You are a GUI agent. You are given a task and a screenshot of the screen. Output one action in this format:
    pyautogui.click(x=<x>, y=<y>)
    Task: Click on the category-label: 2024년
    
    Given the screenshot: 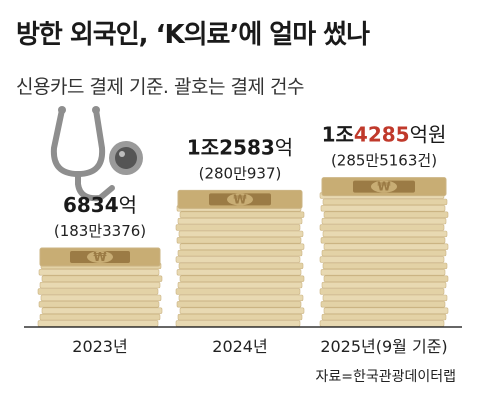 What is the action you would take?
    pyautogui.click(x=239, y=346)
    